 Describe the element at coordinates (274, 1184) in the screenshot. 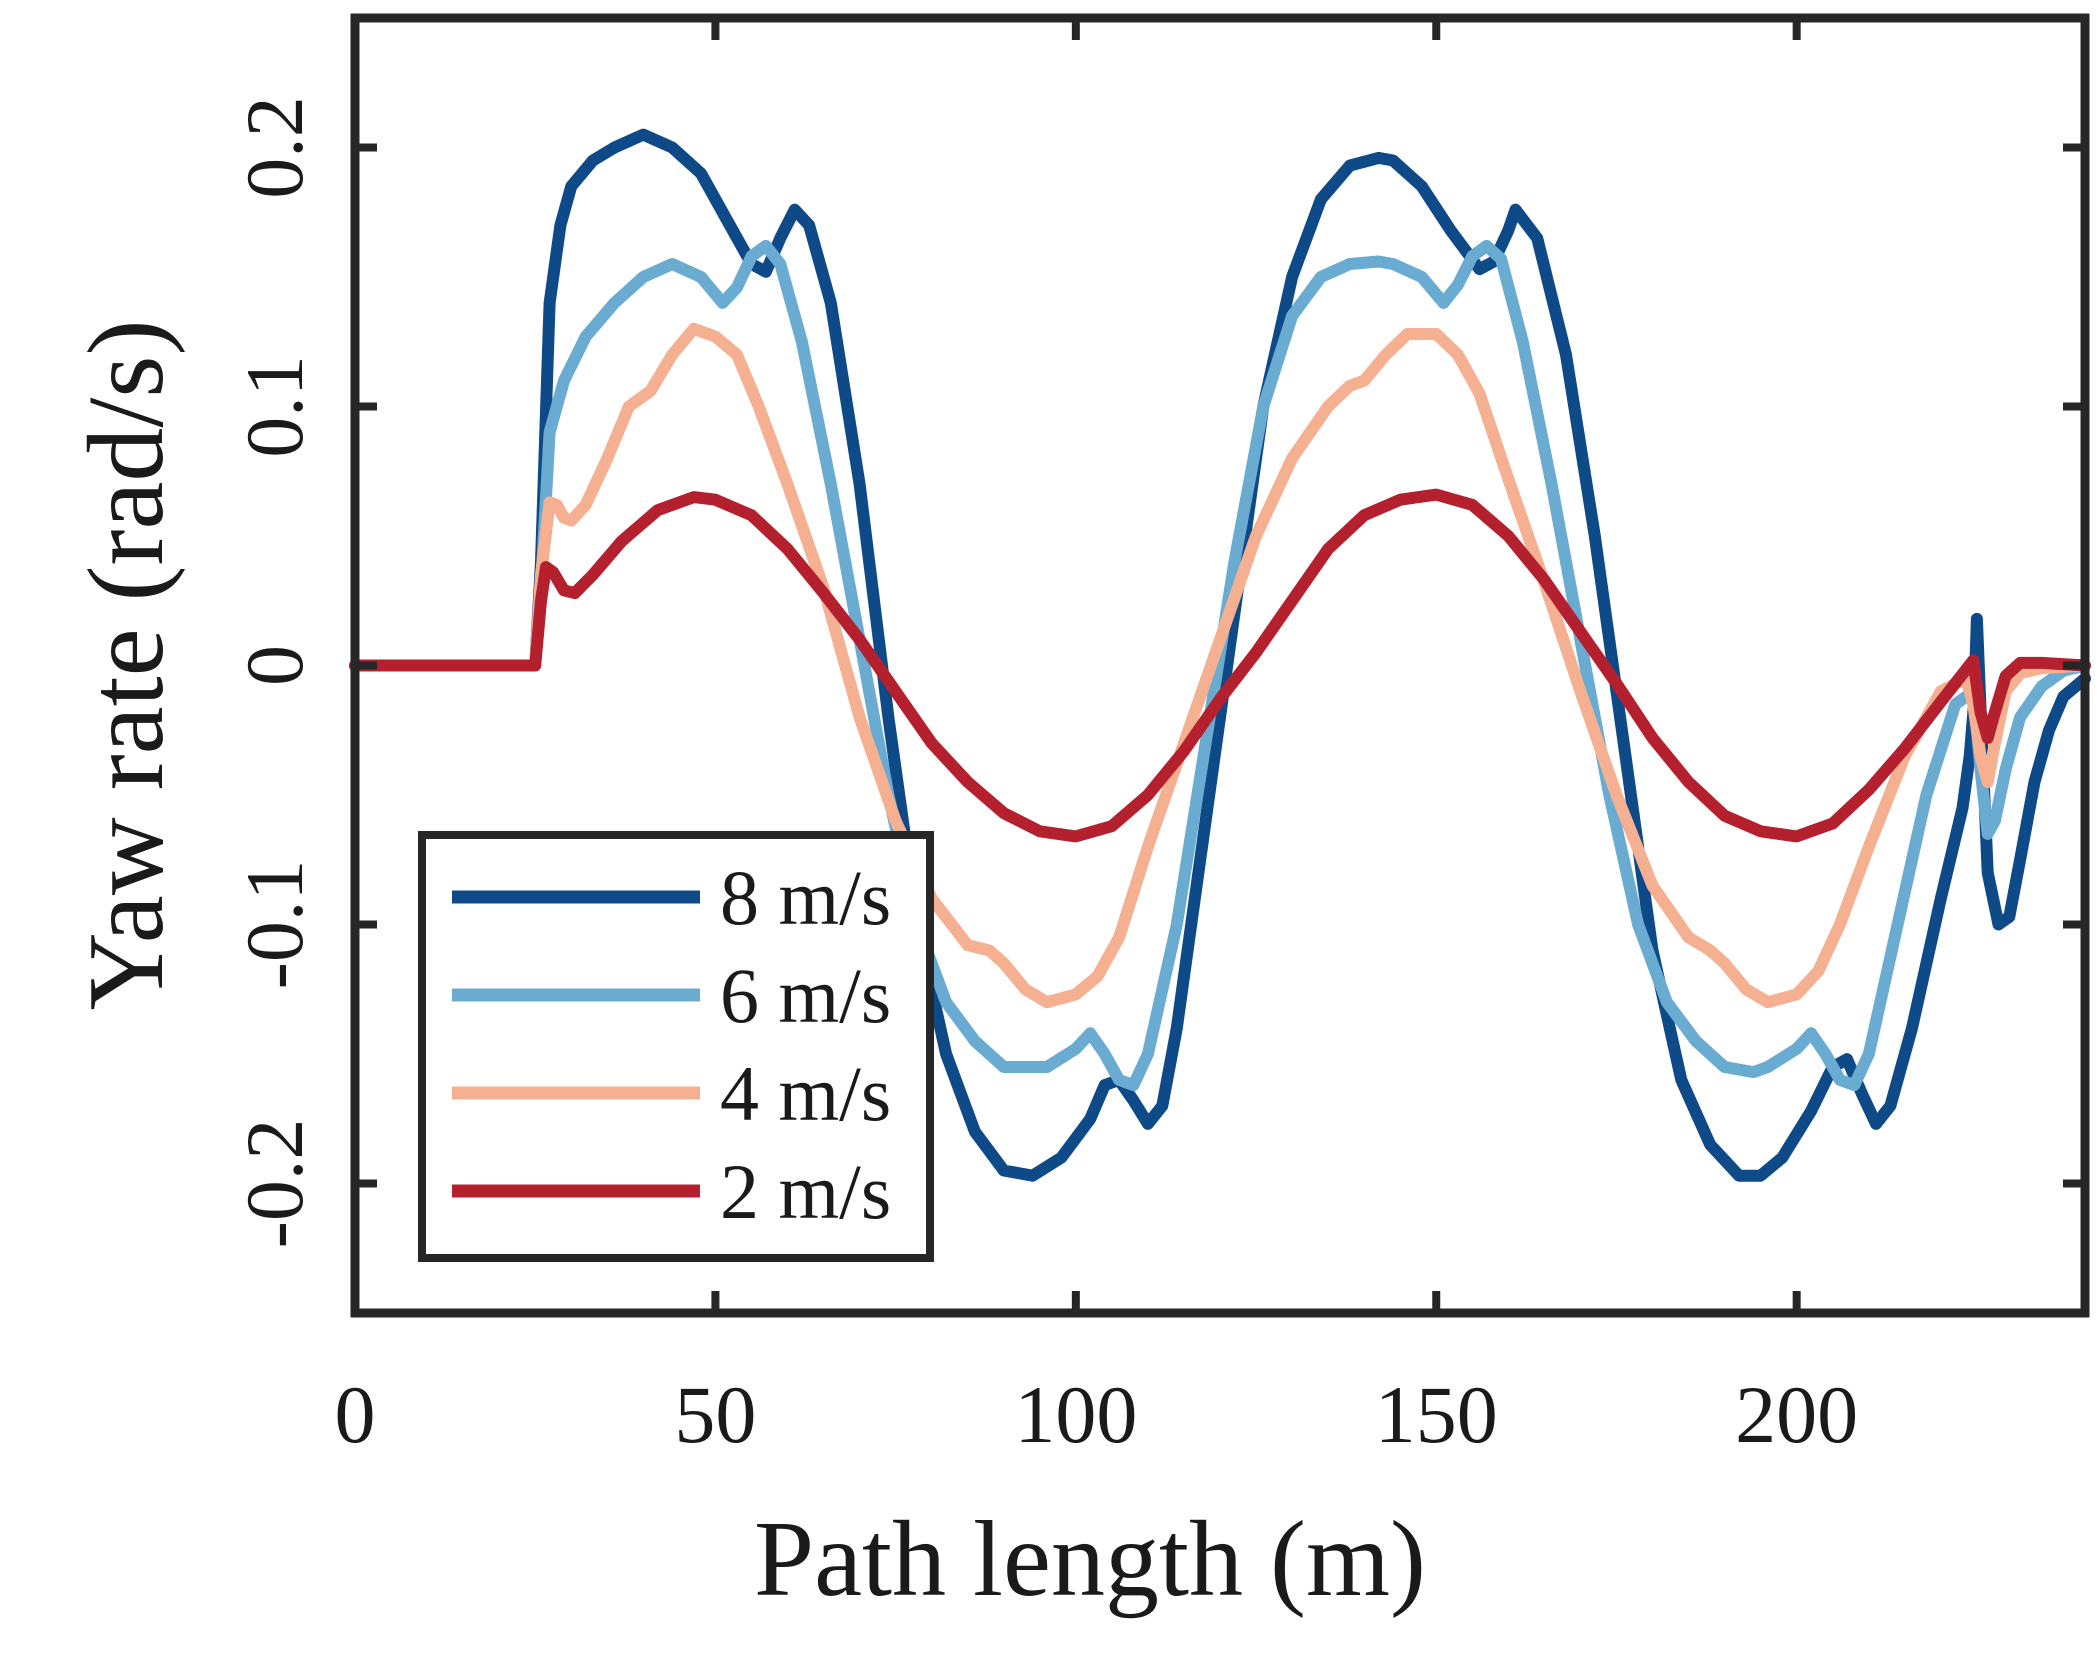

I see `y-tick-label: -0.2` at that location.